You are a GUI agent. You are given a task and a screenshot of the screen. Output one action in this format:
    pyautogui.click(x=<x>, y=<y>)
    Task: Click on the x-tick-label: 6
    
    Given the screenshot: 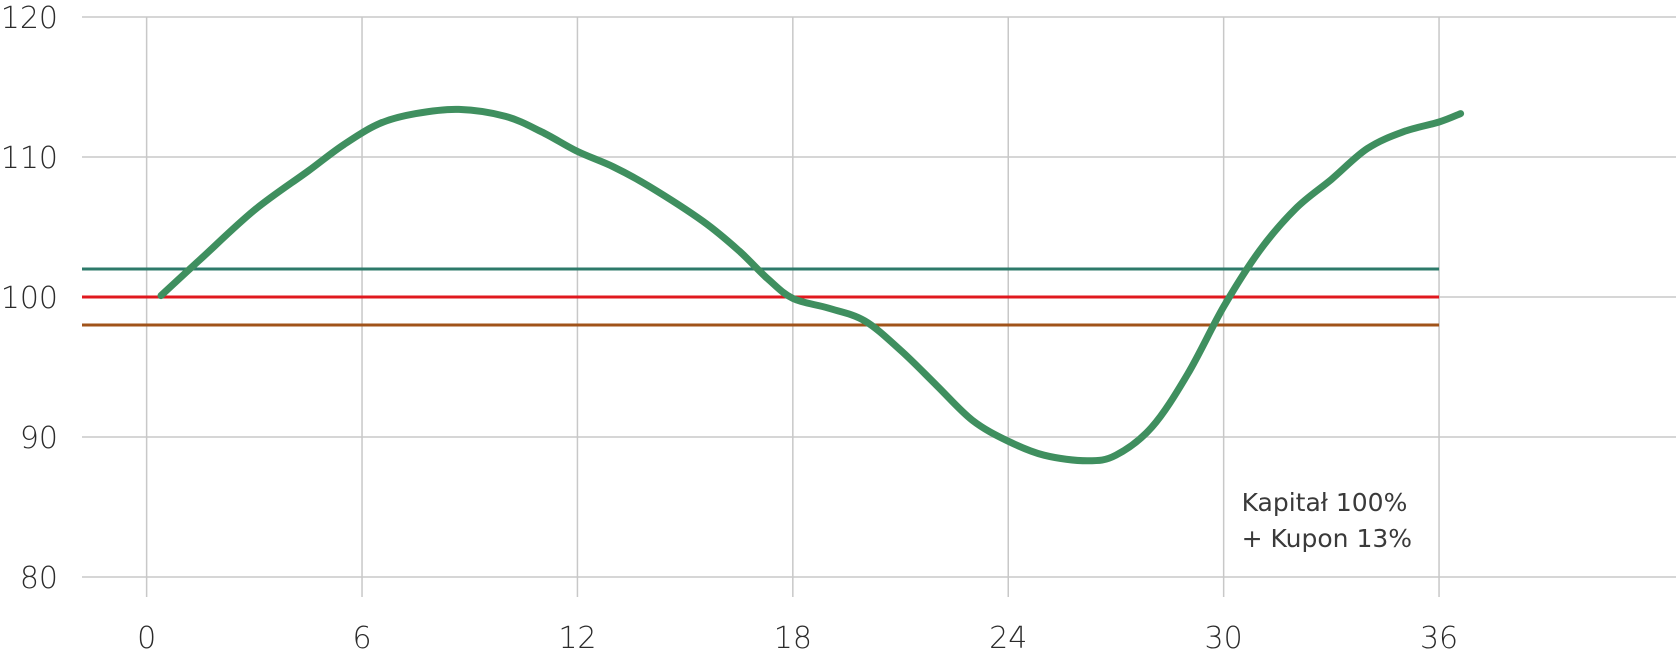 What is the action you would take?
    pyautogui.click(x=361, y=638)
    